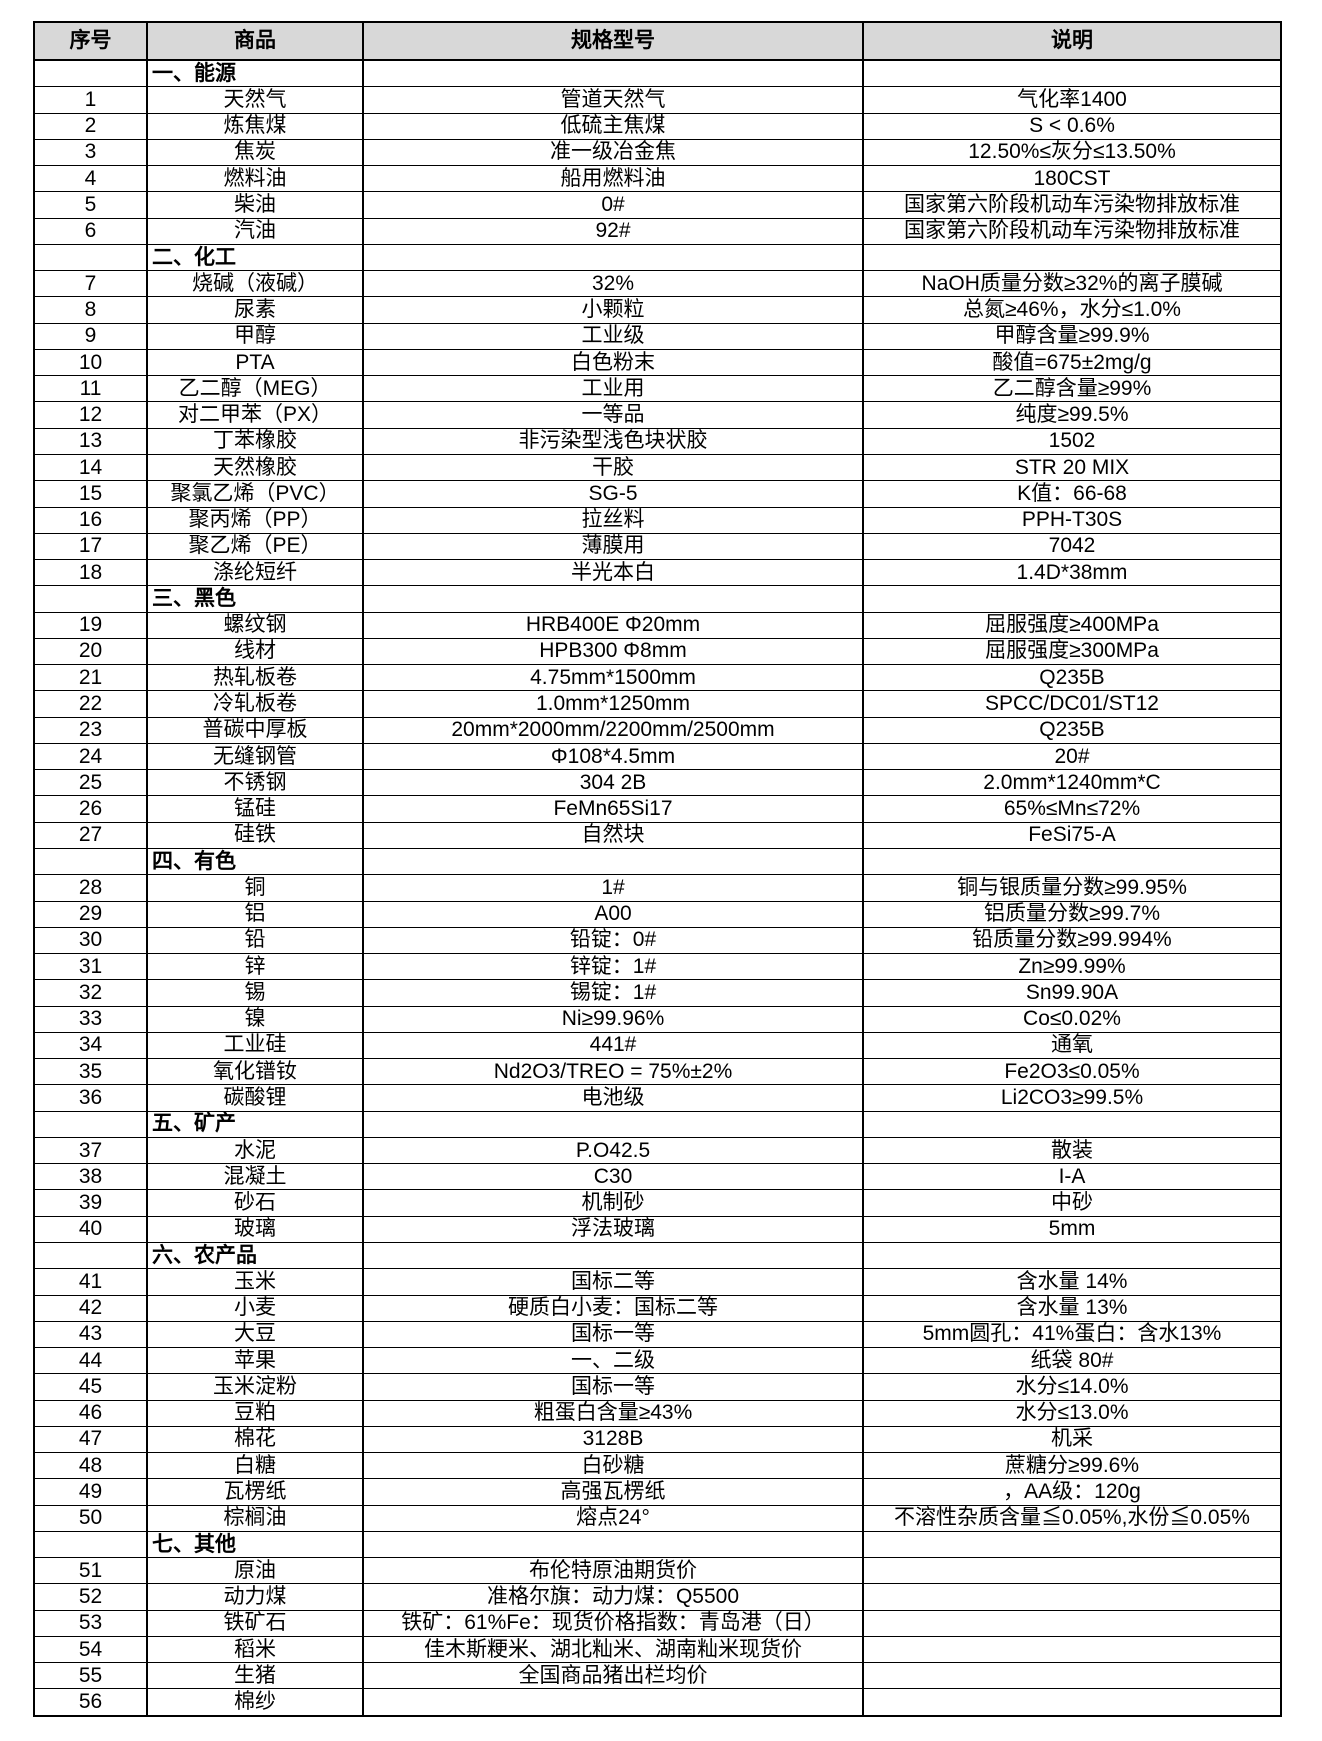 The width and height of the screenshot is (1322, 1741). What do you see at coordinates (1072, 520) in the screenshot?
I see `row-desc-cell: PPH-T30S` at bounding box center [1072, 520].